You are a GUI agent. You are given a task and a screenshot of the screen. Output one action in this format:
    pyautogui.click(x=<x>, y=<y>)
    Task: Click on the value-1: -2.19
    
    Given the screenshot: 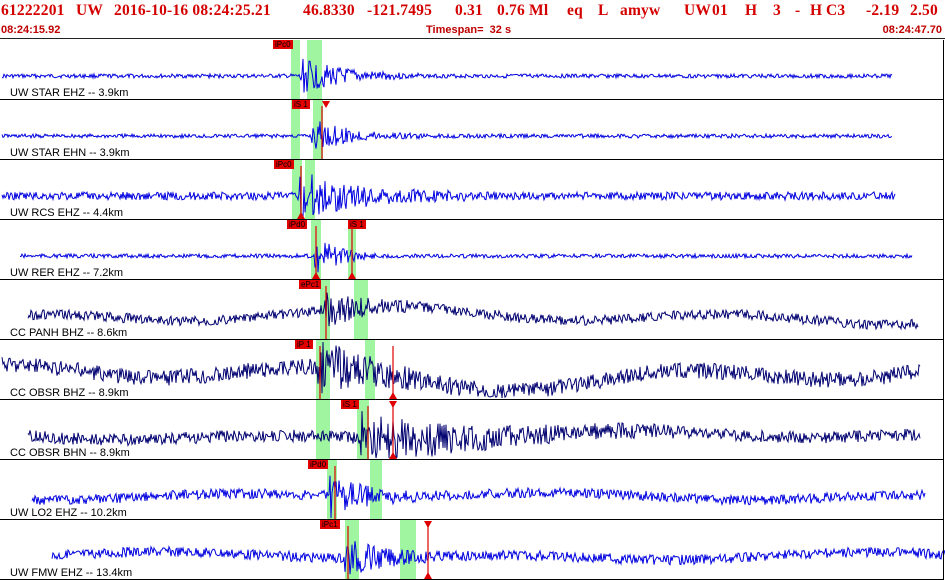 What is the action you would take?
    pyautogui.click(x=883, y=10)
    